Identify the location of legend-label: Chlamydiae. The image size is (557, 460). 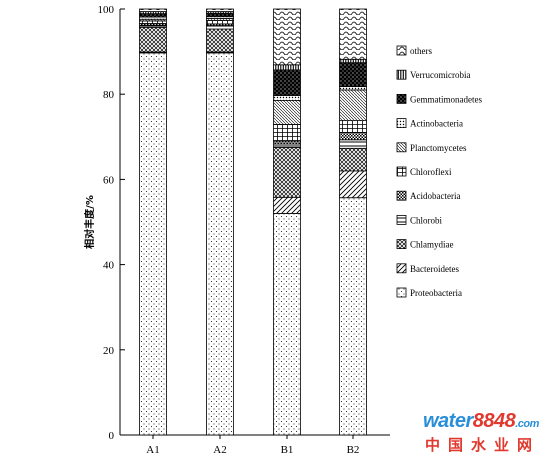
(432, 245).